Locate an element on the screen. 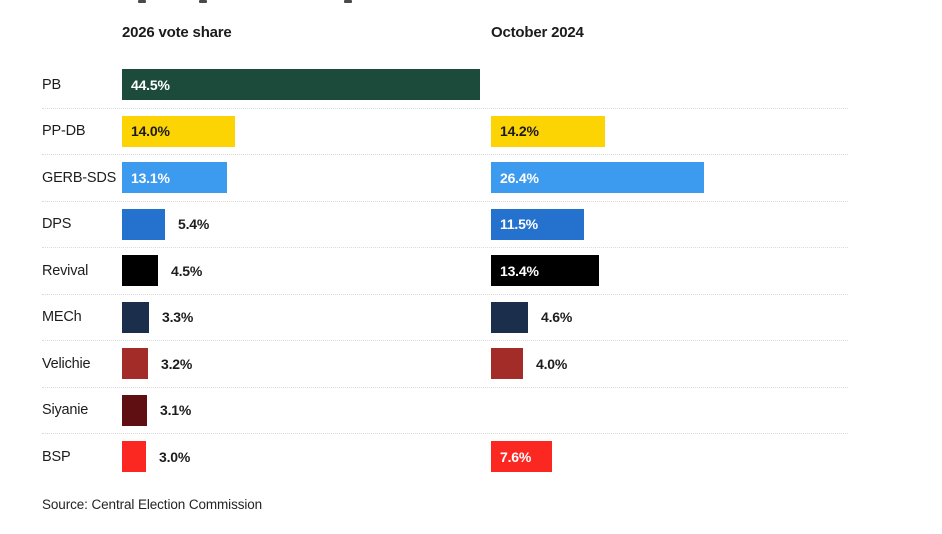 The image size is (942, 534). bar-cell-series-1: 26.4% is located at coordinates (669, 178).